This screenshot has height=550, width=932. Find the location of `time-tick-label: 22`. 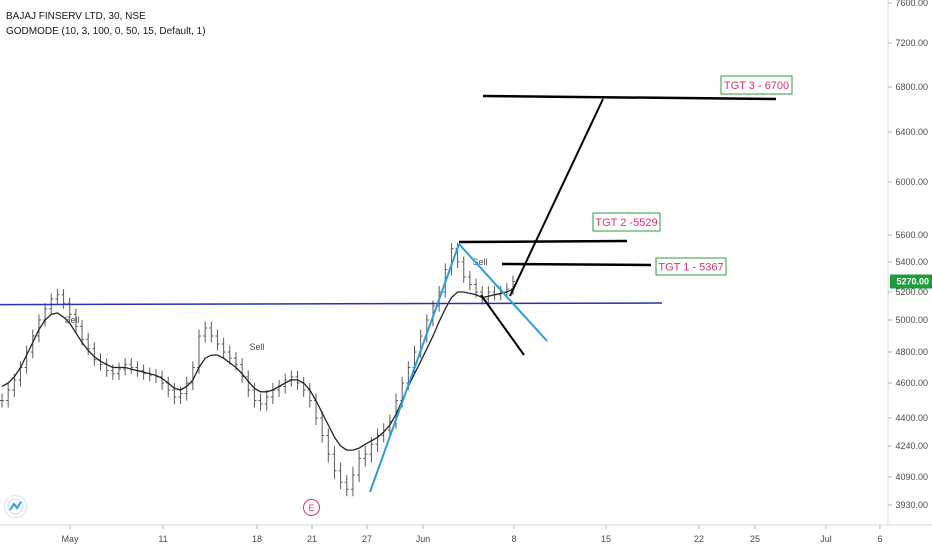

time-tick-label: 22 is located at coordinates (699, 539).